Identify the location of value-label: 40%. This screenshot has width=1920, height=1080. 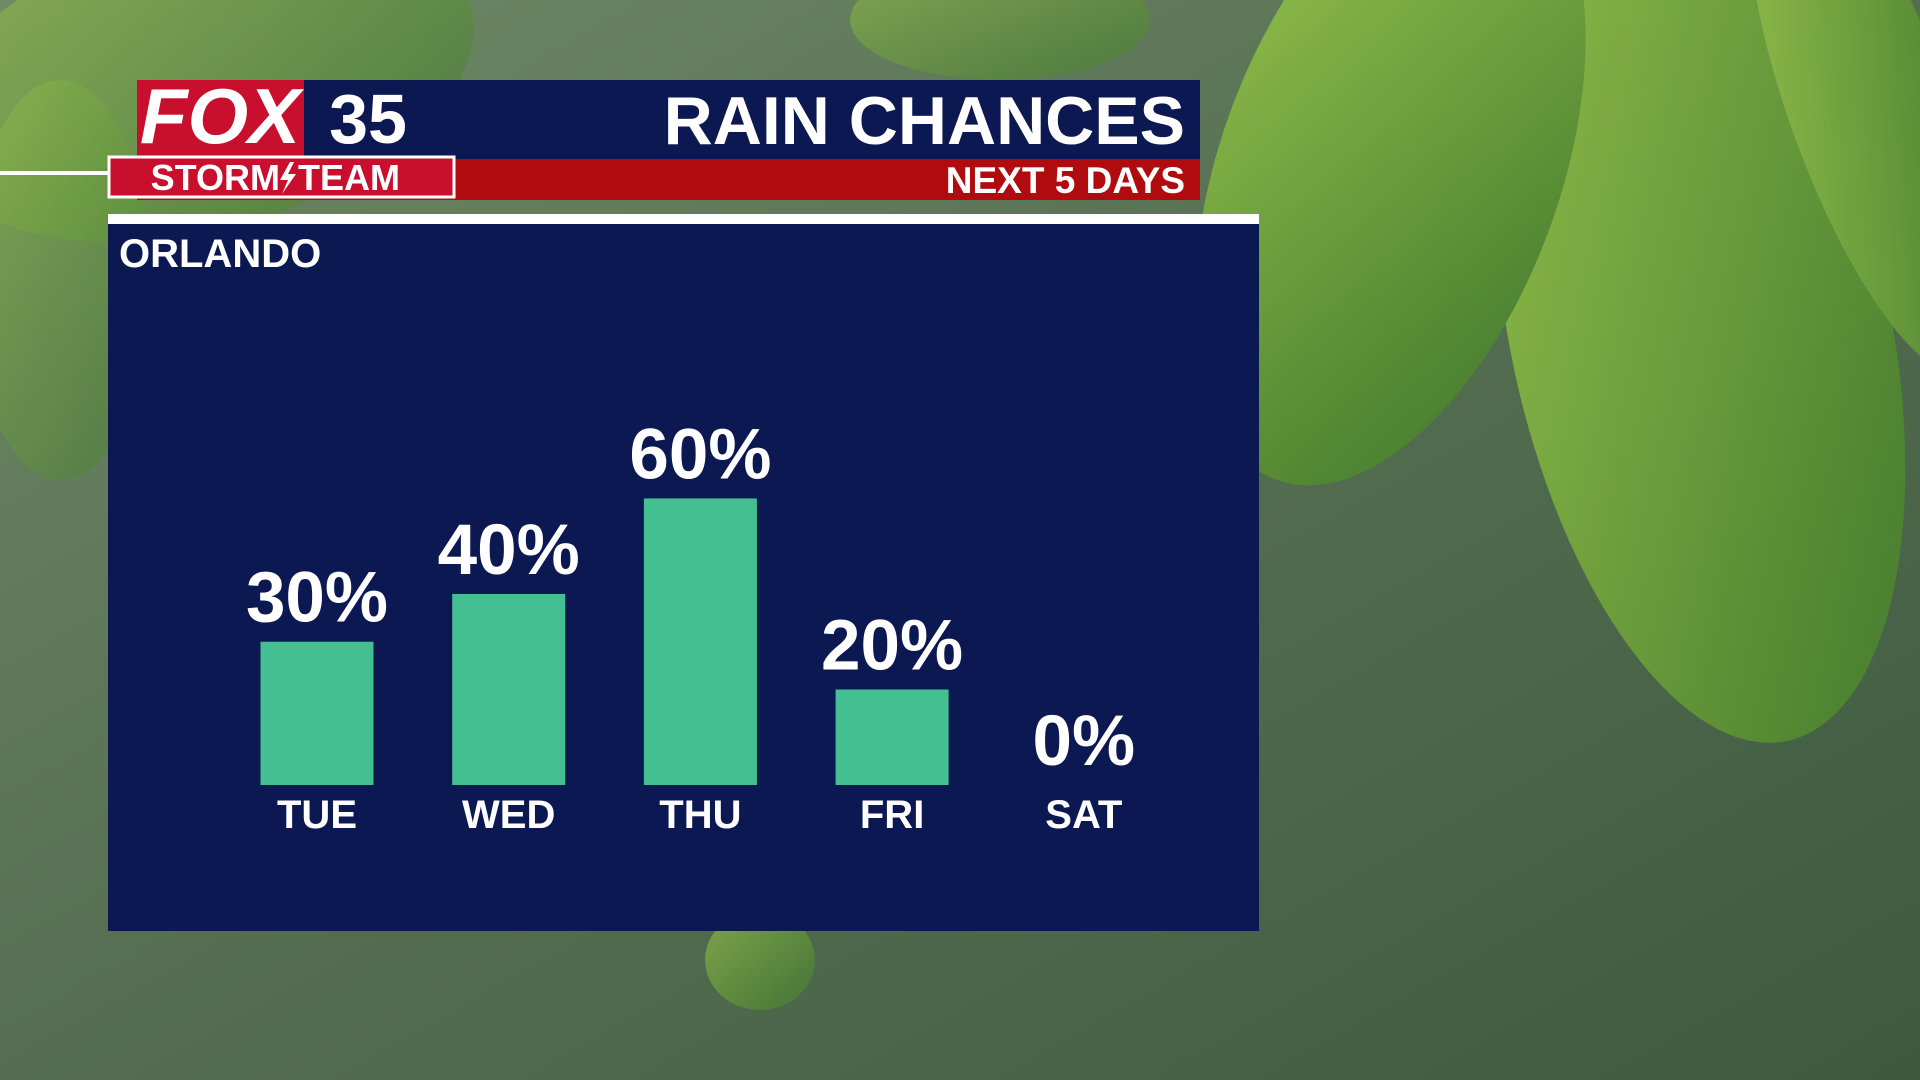
(509, 550).